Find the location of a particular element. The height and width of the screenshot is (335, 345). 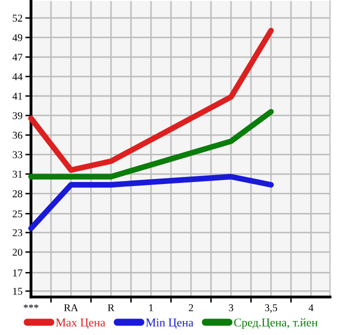

legend-label: Min Цена is located at coordinates (170, 323).